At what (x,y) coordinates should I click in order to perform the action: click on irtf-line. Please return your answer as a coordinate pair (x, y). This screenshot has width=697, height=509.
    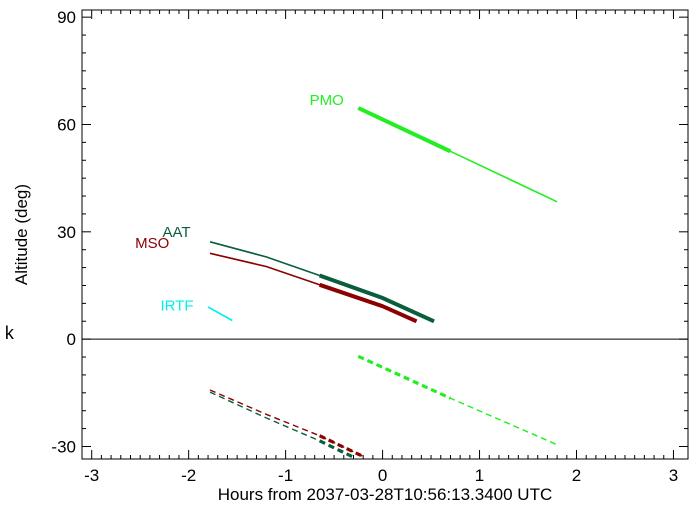
    Looking at the image, I should click on (220, 314).